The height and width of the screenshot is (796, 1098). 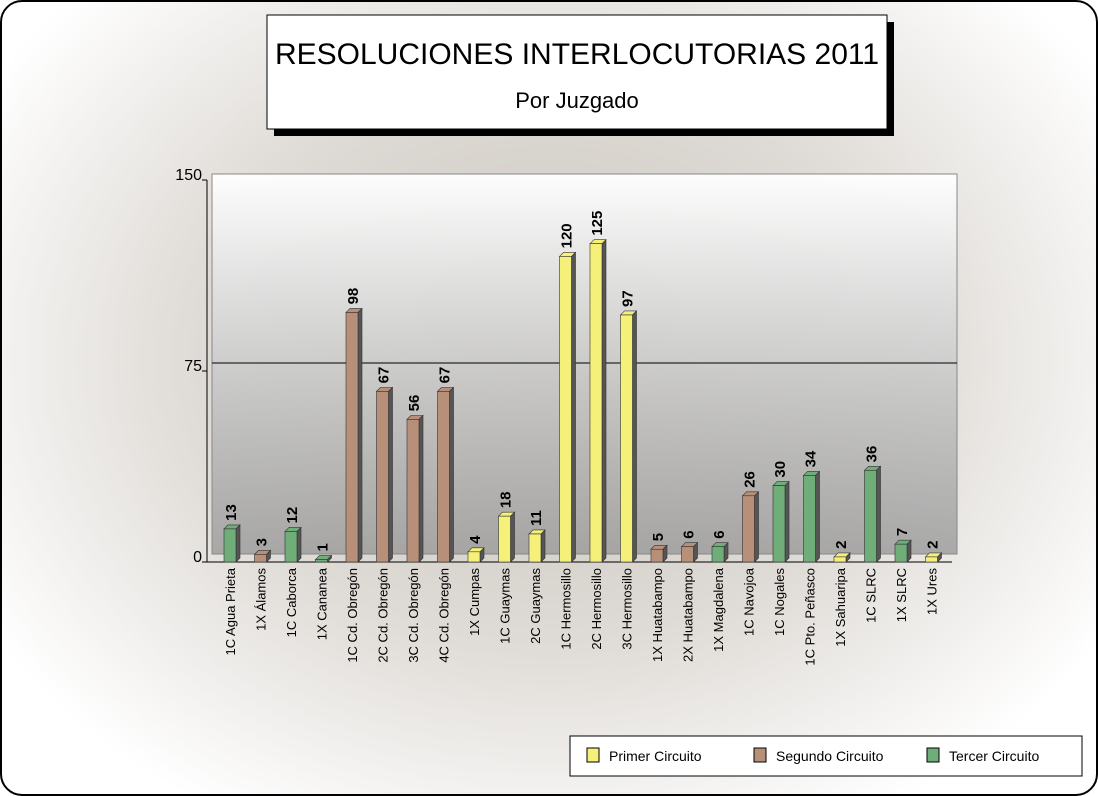 I want to click on legend-label: Tercer Circuito, so click(x=994, y=756).